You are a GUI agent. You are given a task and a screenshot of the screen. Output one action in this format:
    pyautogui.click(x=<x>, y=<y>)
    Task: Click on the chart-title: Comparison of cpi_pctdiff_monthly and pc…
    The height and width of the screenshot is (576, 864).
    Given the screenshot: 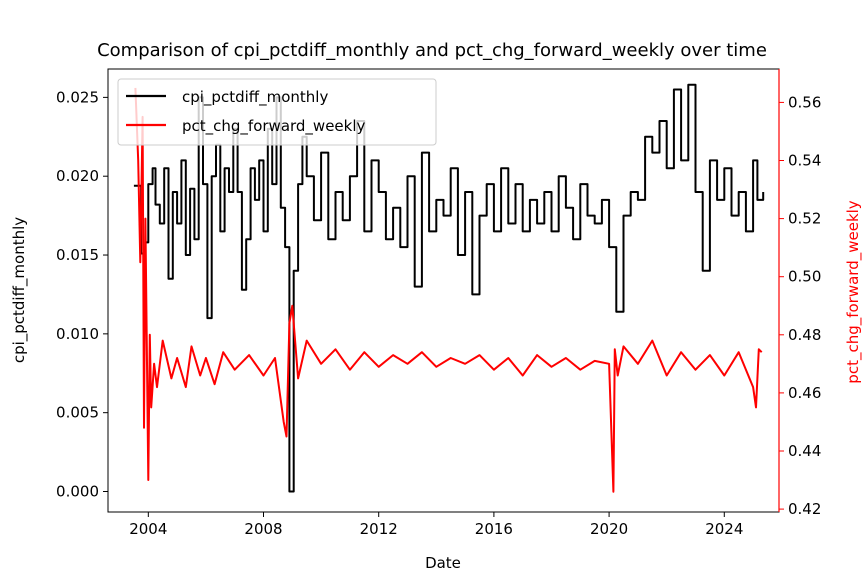 What is the action you would take?
    pyautogui.click(x=432, y=50)
    